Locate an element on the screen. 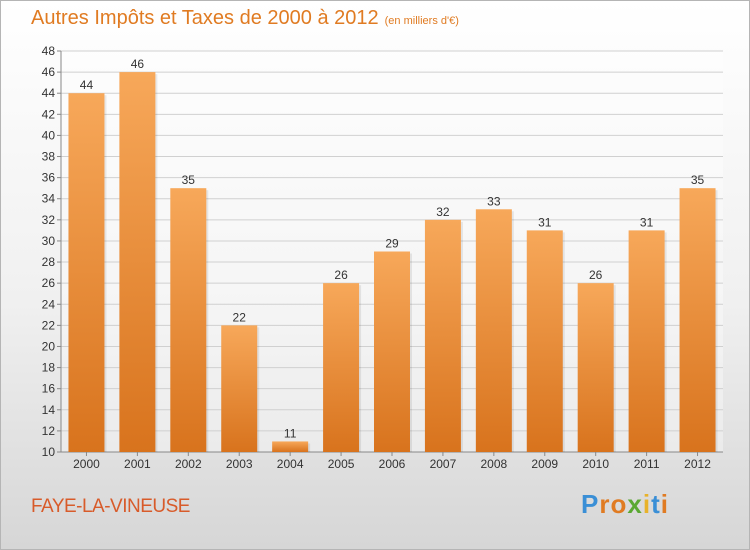 This screenshot has height=550, width=750. chart-title-text: Autres Impôts et Taxes de 2000 à 2012 is located at coordinates (205, 18).